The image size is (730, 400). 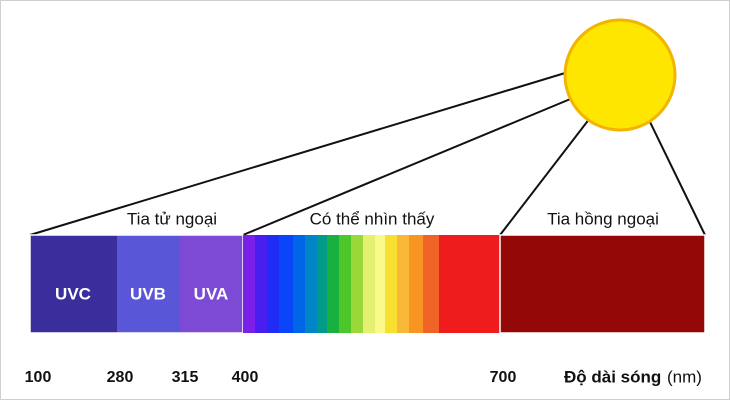 I want to click on scale-label: 700, so click(x=503, y=377).